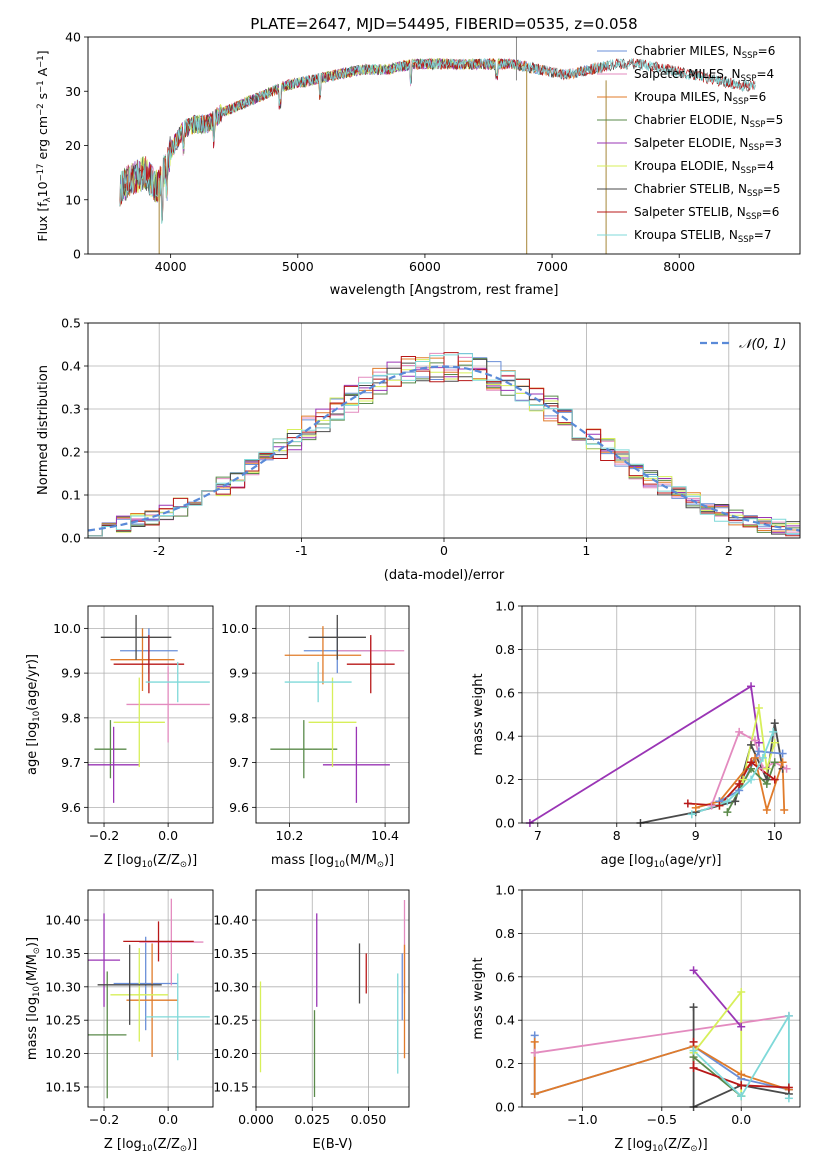 This screenshot has width=819, height=1170. I want to click on label-part: (age/yr)], so click(693, 860).